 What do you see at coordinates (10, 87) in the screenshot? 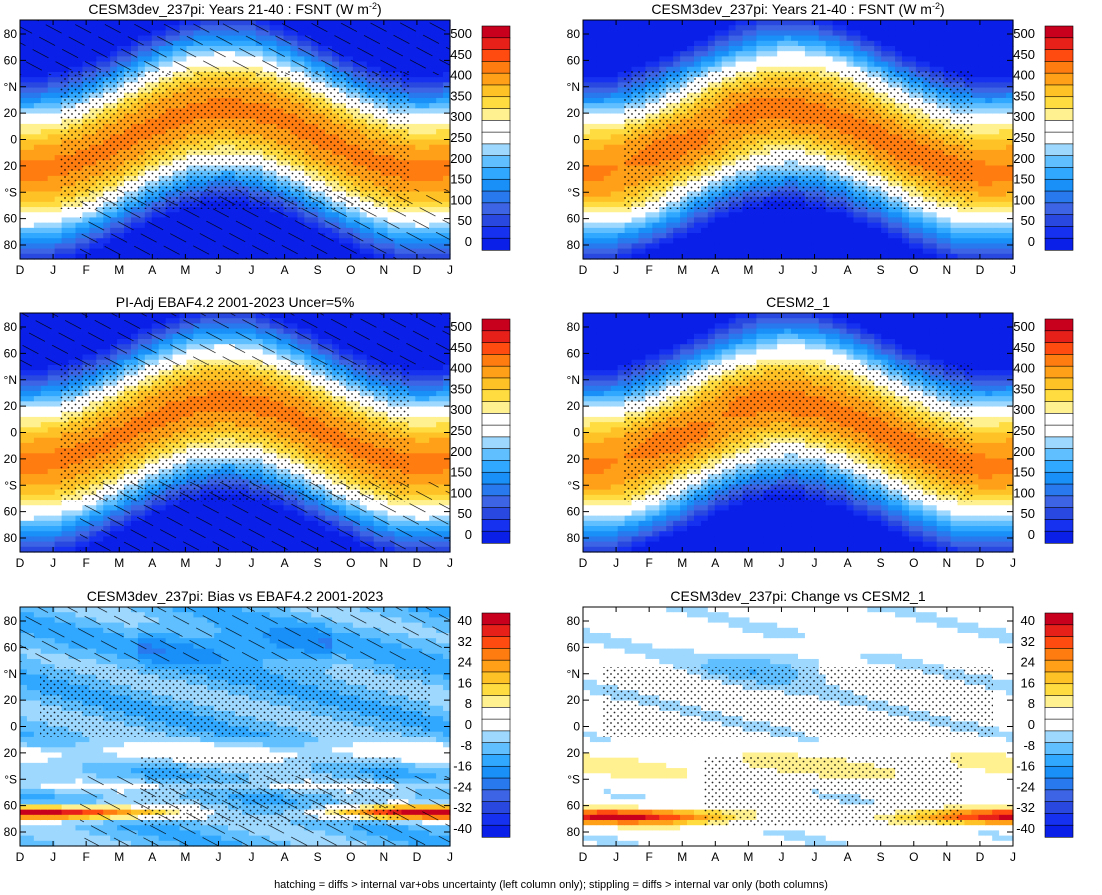
I see `y-tick-label: °N` at bounding box center [10, 87].